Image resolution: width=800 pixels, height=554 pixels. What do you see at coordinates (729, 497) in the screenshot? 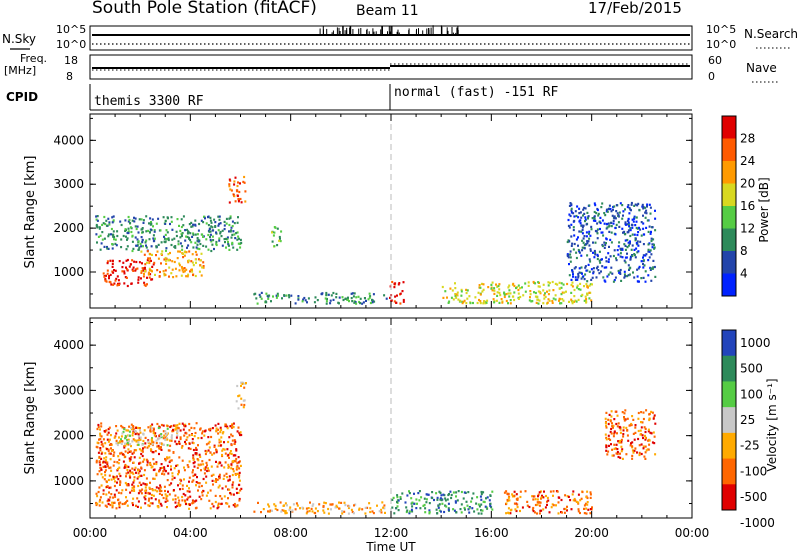
I see `colorbar-swatch` at bounding box center [729, 497].